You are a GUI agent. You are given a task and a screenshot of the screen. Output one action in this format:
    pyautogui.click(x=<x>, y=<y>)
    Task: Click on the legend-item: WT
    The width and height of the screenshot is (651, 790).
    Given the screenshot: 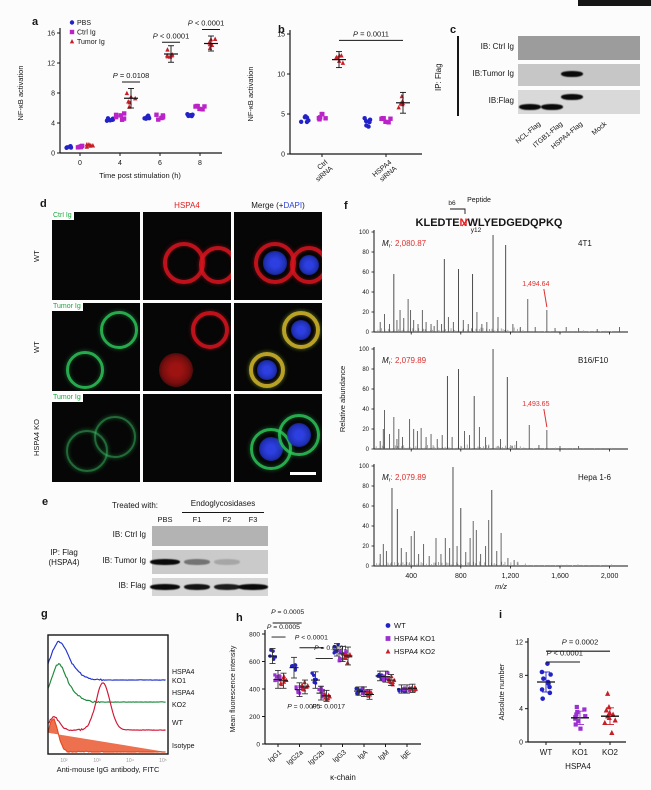 What is the action you would take?
    pyautogui.click(x=400, y=625)
    